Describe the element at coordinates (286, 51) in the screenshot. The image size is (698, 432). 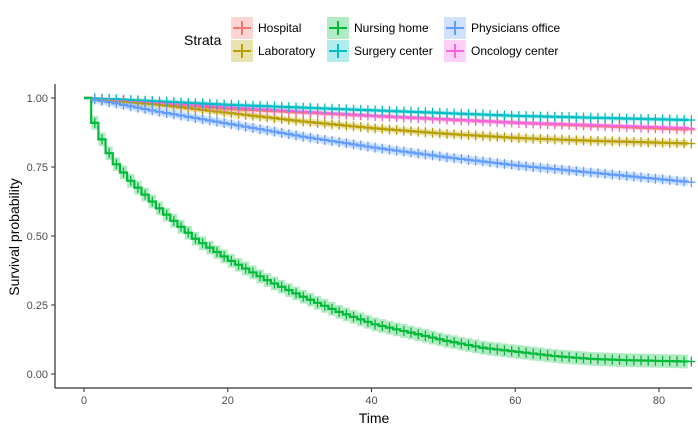
I see `legend-label-laboratory: Laboratory` at that location.